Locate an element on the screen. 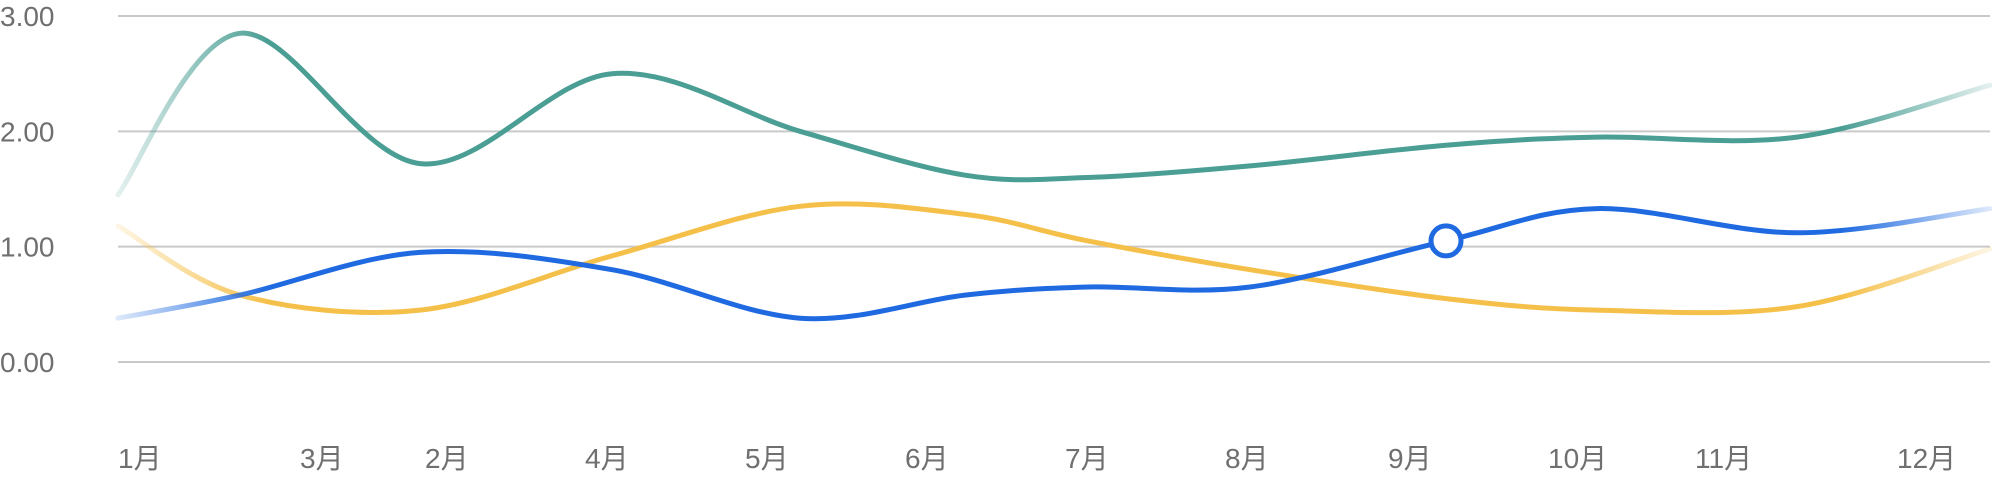  x-tick-label: 3月 is located at coordinates (322, 458).